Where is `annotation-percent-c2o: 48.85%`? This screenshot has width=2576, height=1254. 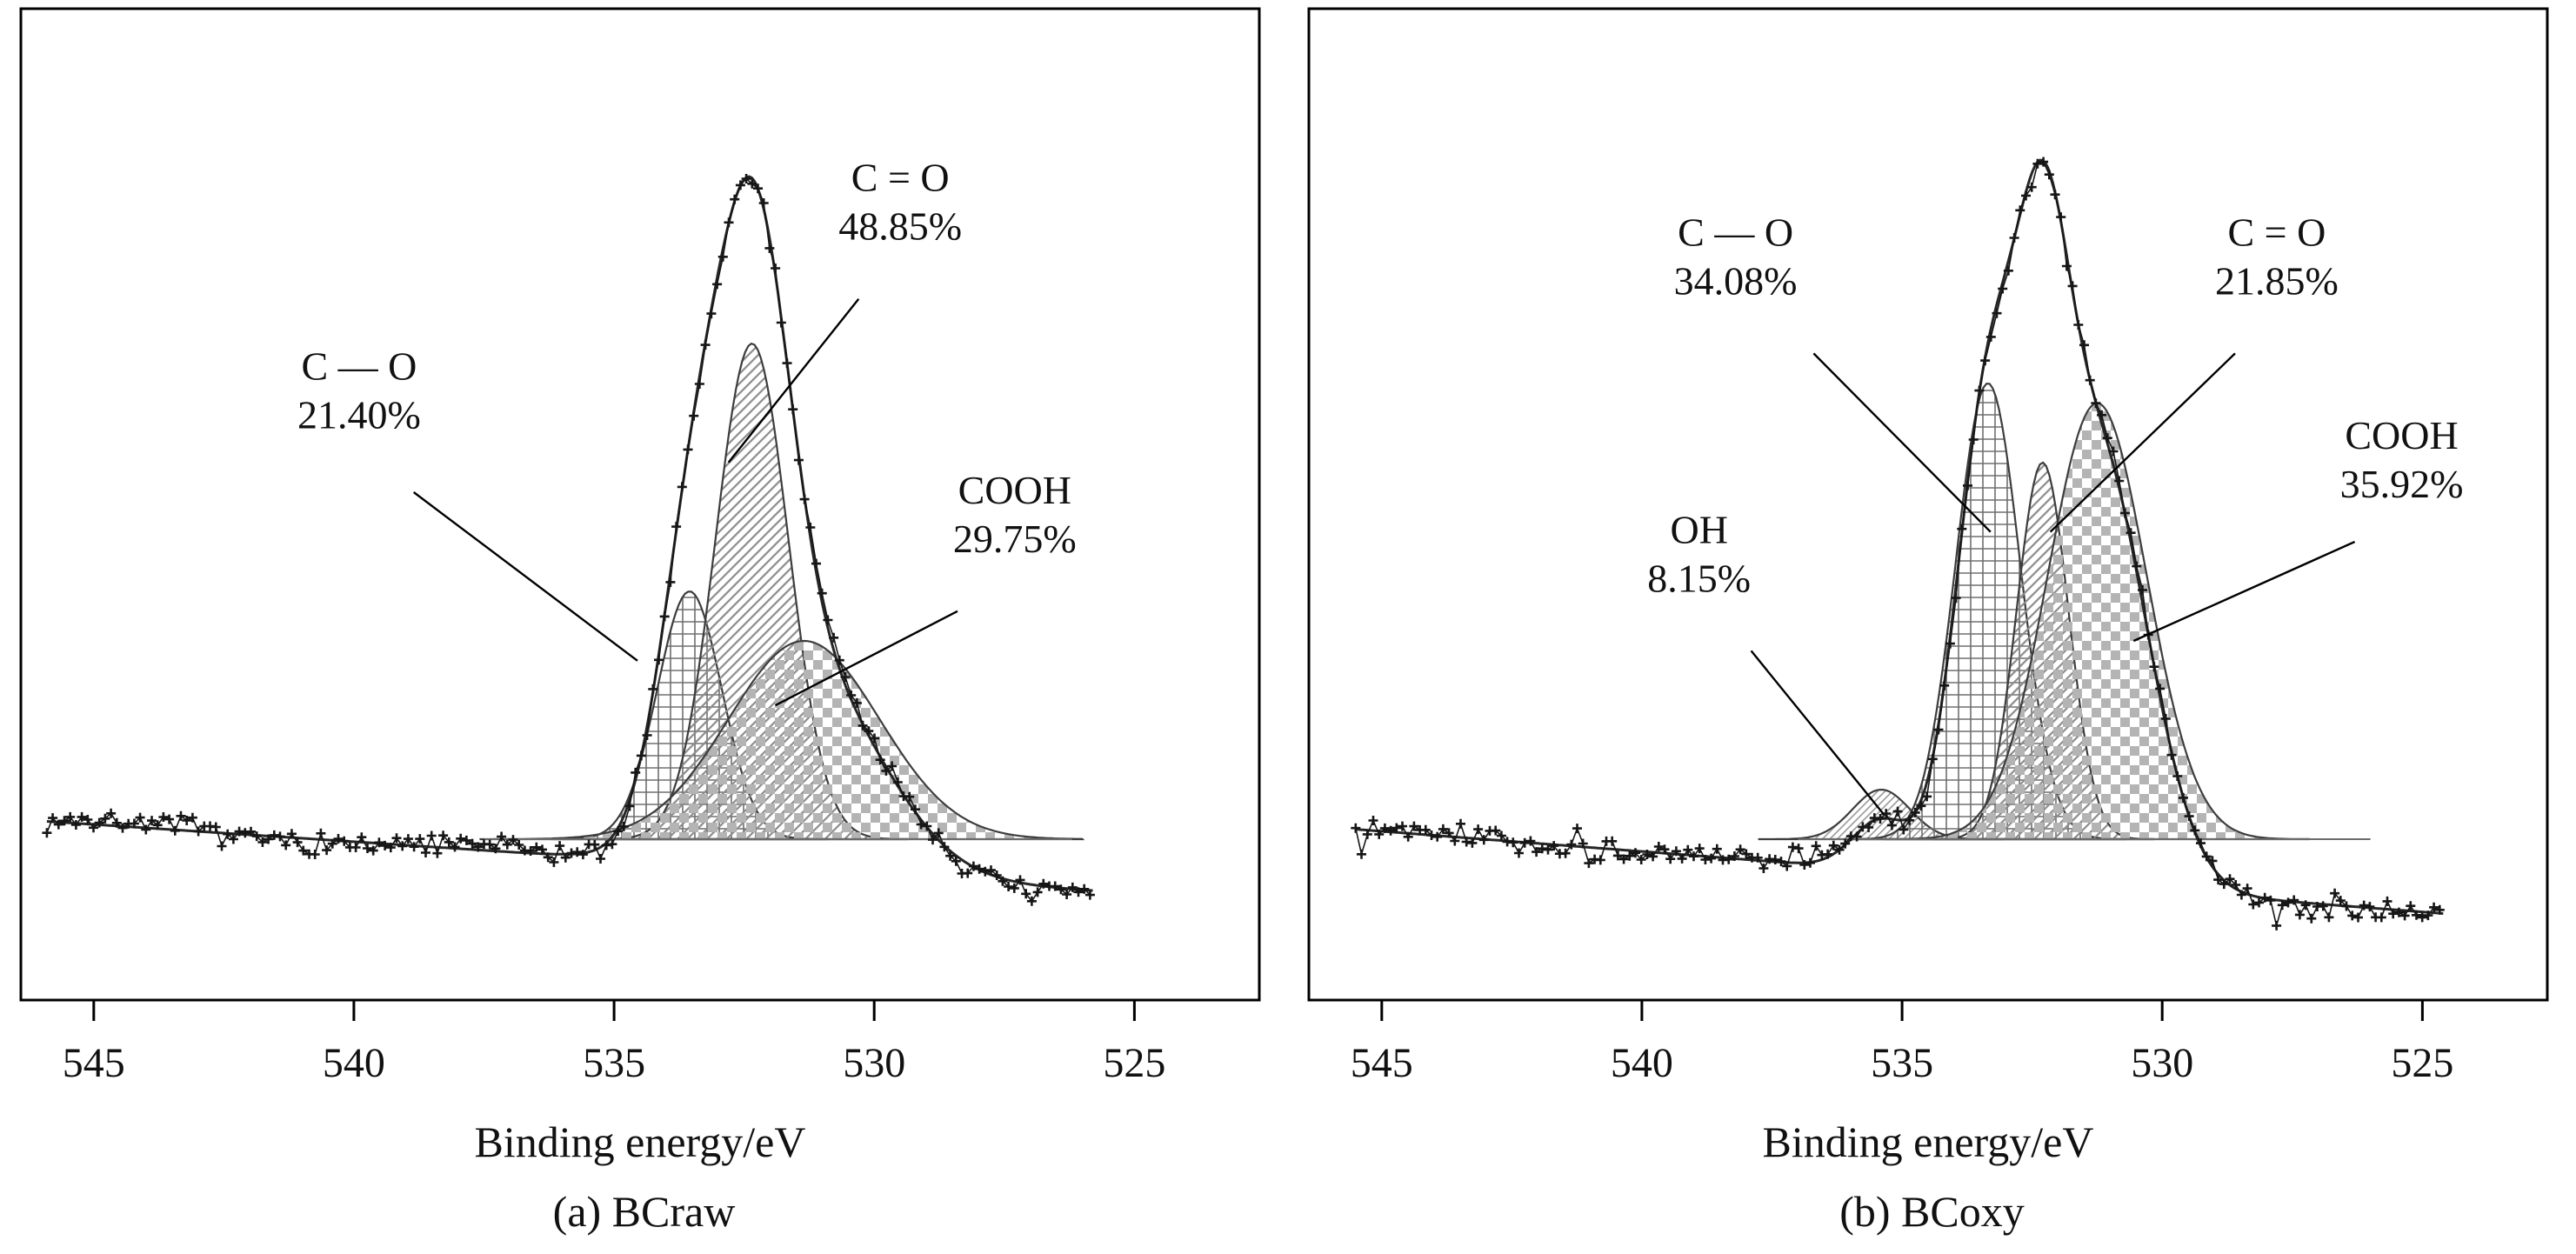 annotation-percent-c2o: 48.85% is located at coordinates (900, 226).